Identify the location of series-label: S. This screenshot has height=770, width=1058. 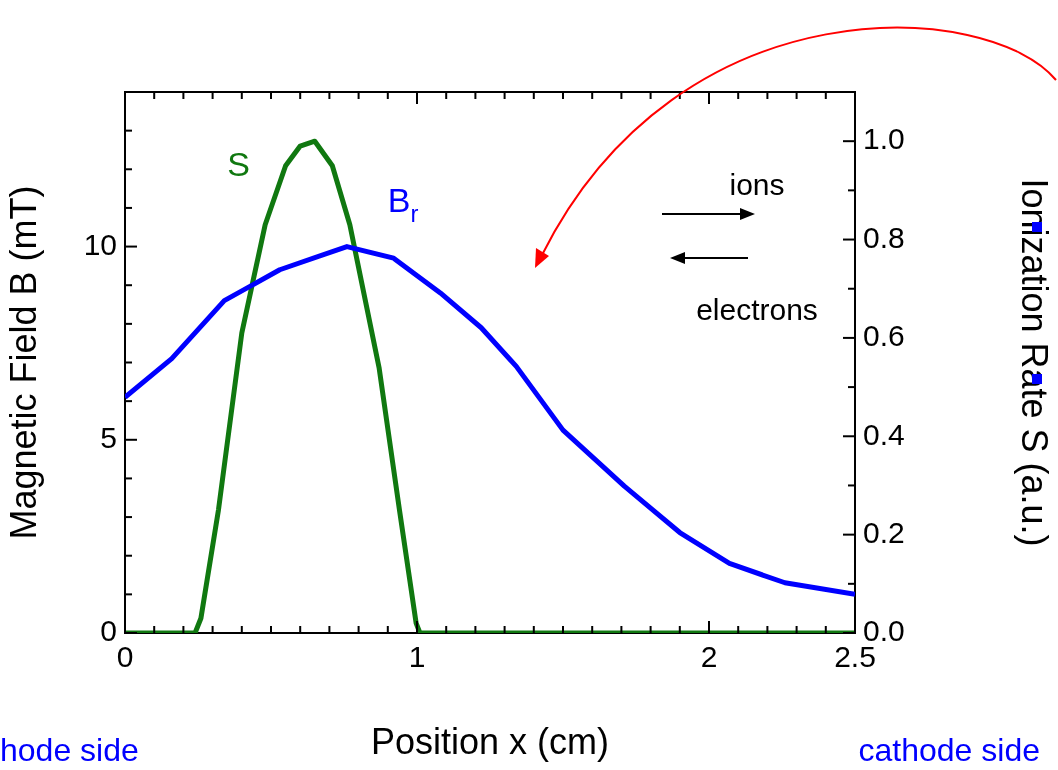
(238, 163).